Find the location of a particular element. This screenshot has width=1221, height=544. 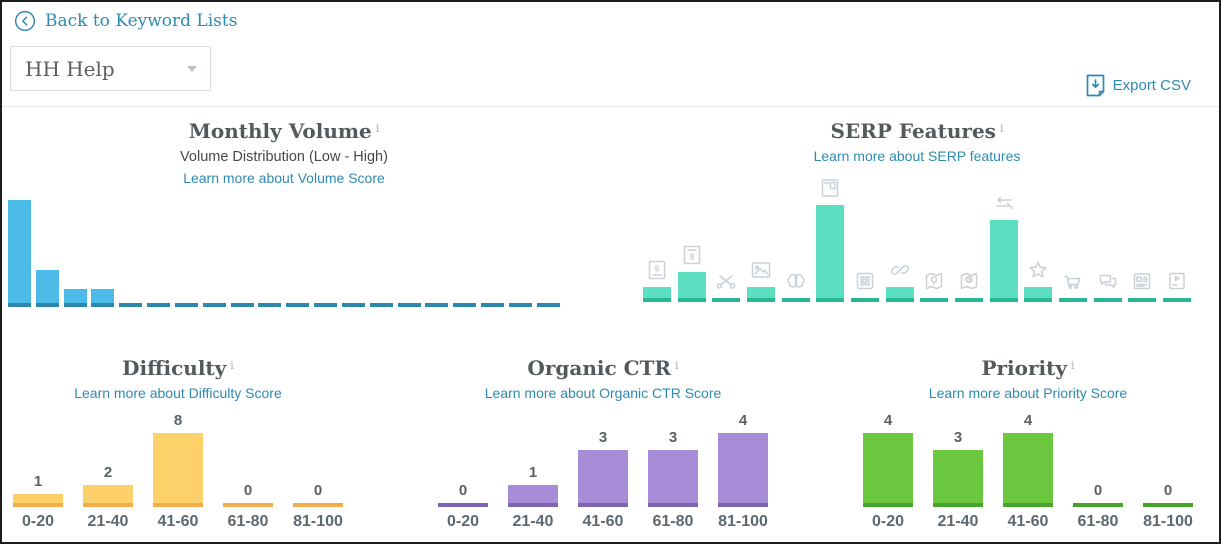

serp-features-chart: $ $ $ is located at coordinates (917, 239).